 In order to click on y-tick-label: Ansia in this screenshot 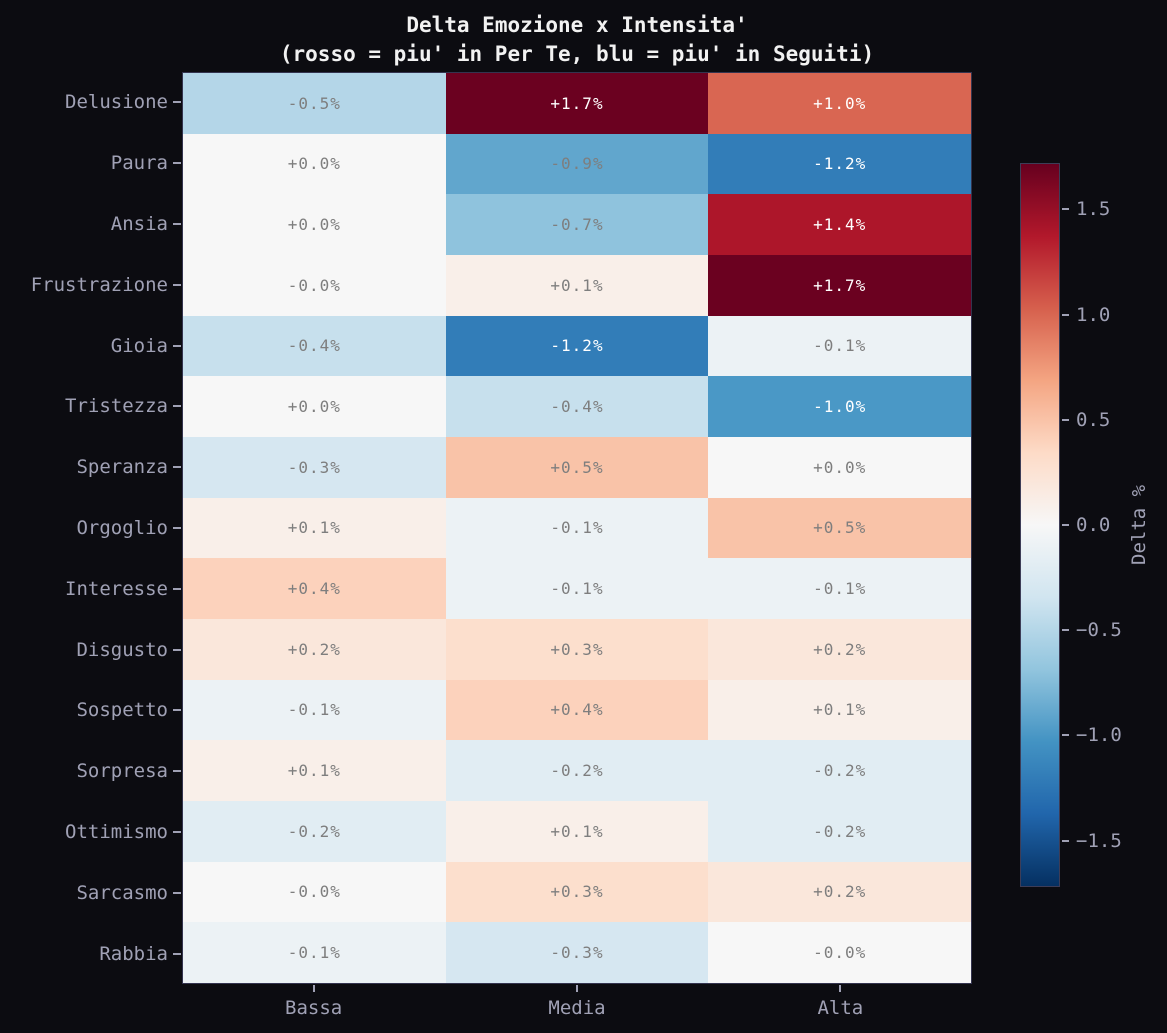, I will do `click(139, 224)`.